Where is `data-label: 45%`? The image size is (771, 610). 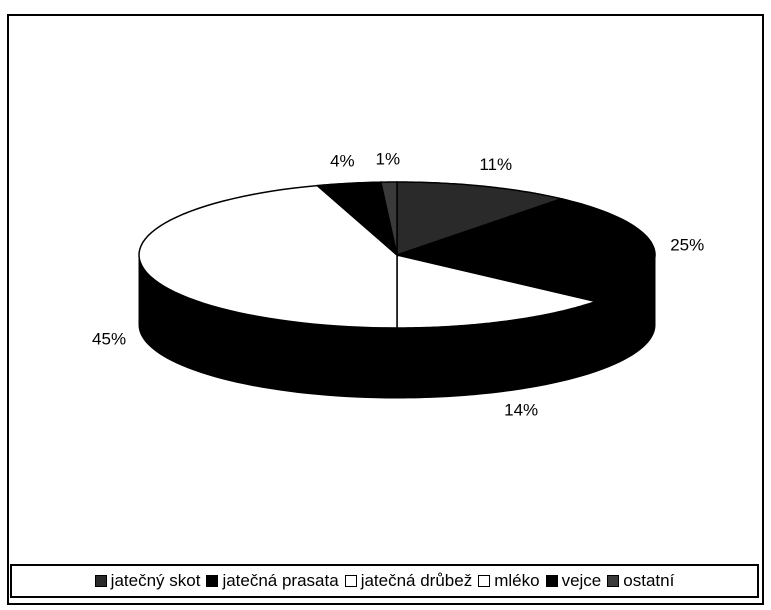 data-label: 45% is located at coordinates (109, 338).